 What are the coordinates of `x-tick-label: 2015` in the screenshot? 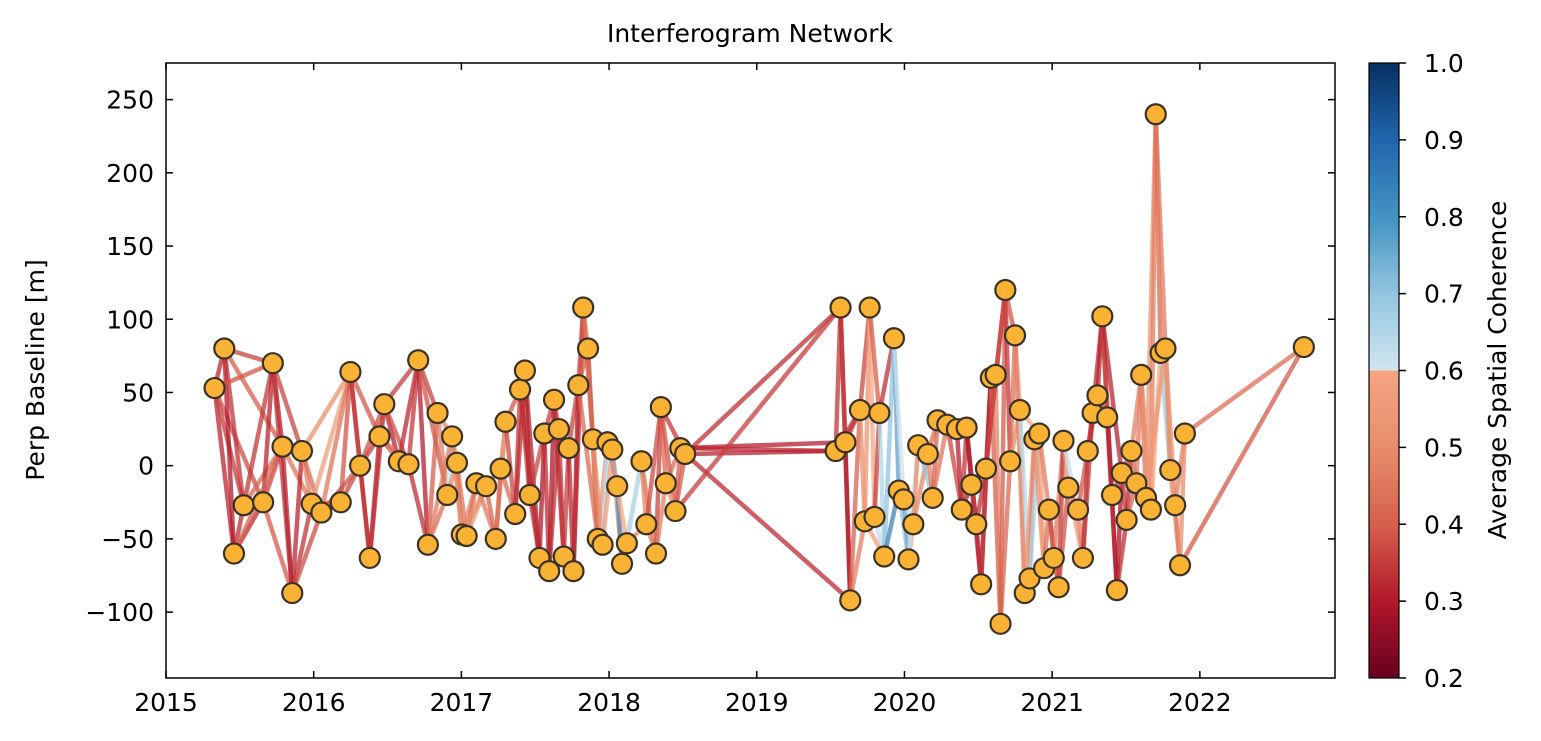 It's located at (166, 702).